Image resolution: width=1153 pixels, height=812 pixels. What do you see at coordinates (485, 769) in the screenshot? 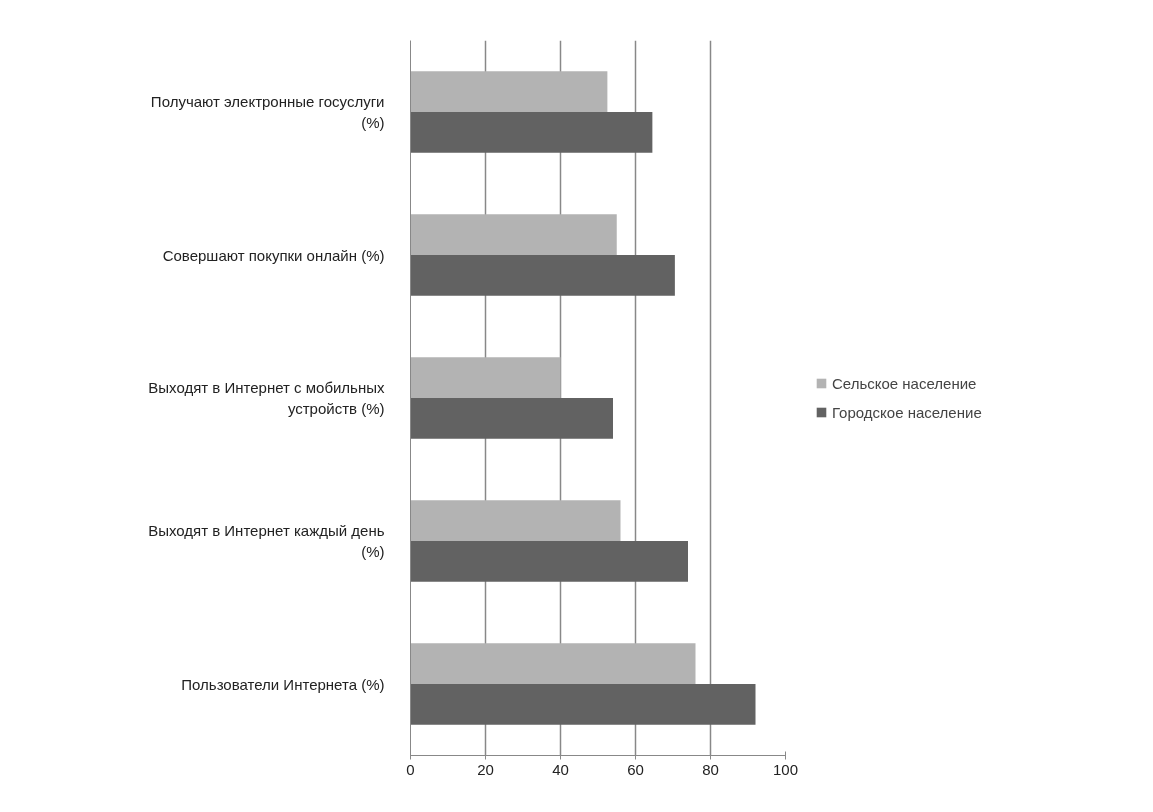
I see `x-tick-label: 20` at bounding box center [485, 769].